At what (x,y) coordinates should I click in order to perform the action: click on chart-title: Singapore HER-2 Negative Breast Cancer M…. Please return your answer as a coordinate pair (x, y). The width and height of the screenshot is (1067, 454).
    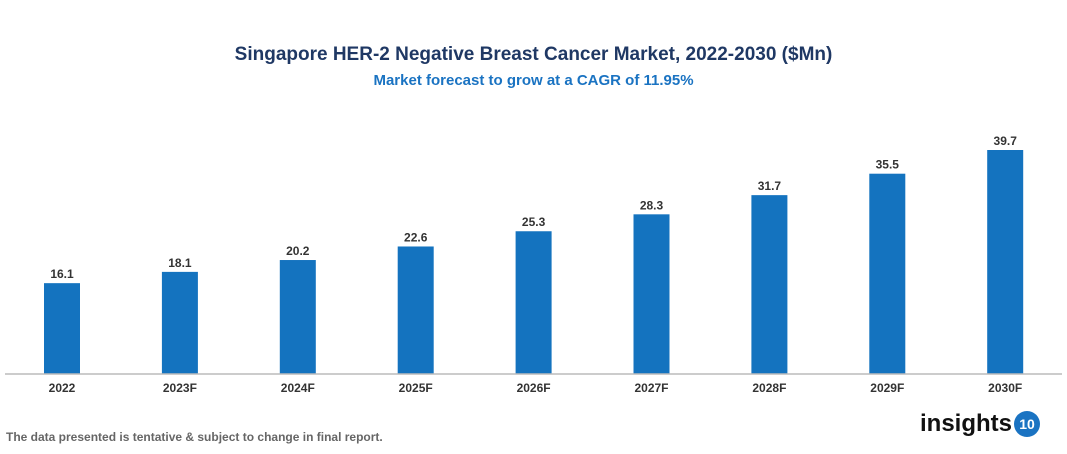
    Looking at the image, I should click on (533, 54).